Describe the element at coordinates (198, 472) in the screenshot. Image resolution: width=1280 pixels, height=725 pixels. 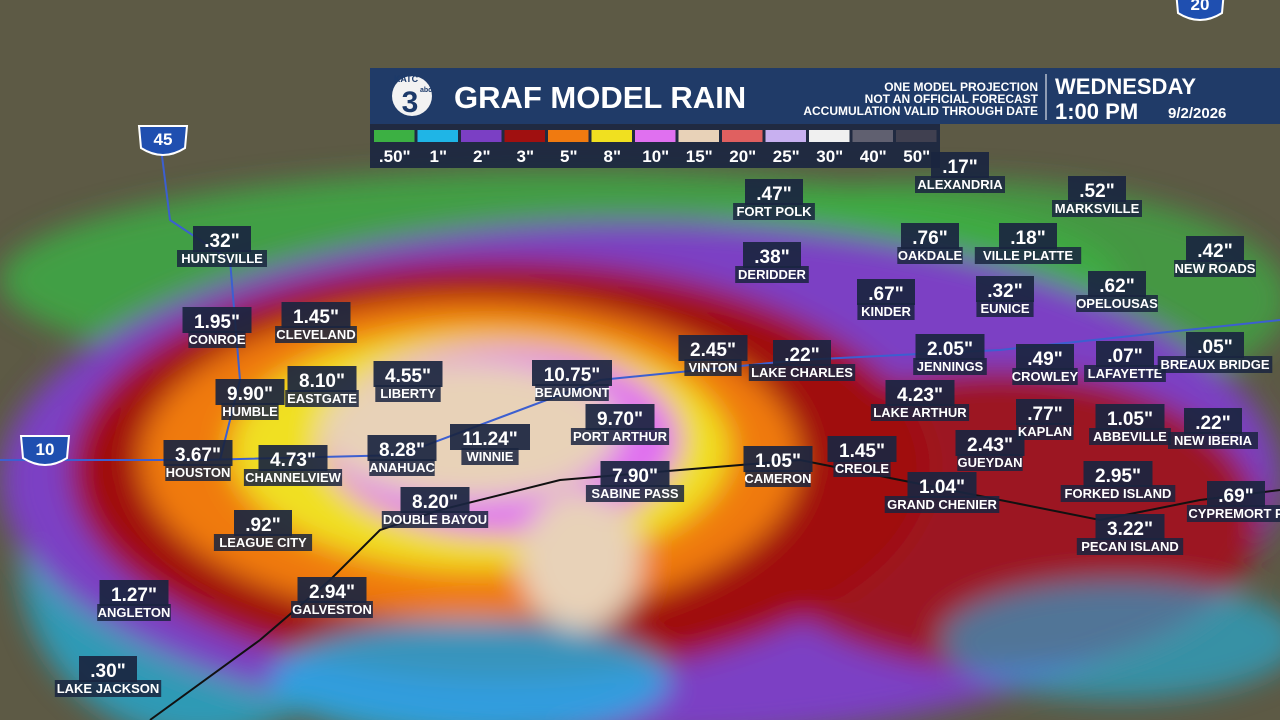
I see `city-name: HOUSTON` at that location.